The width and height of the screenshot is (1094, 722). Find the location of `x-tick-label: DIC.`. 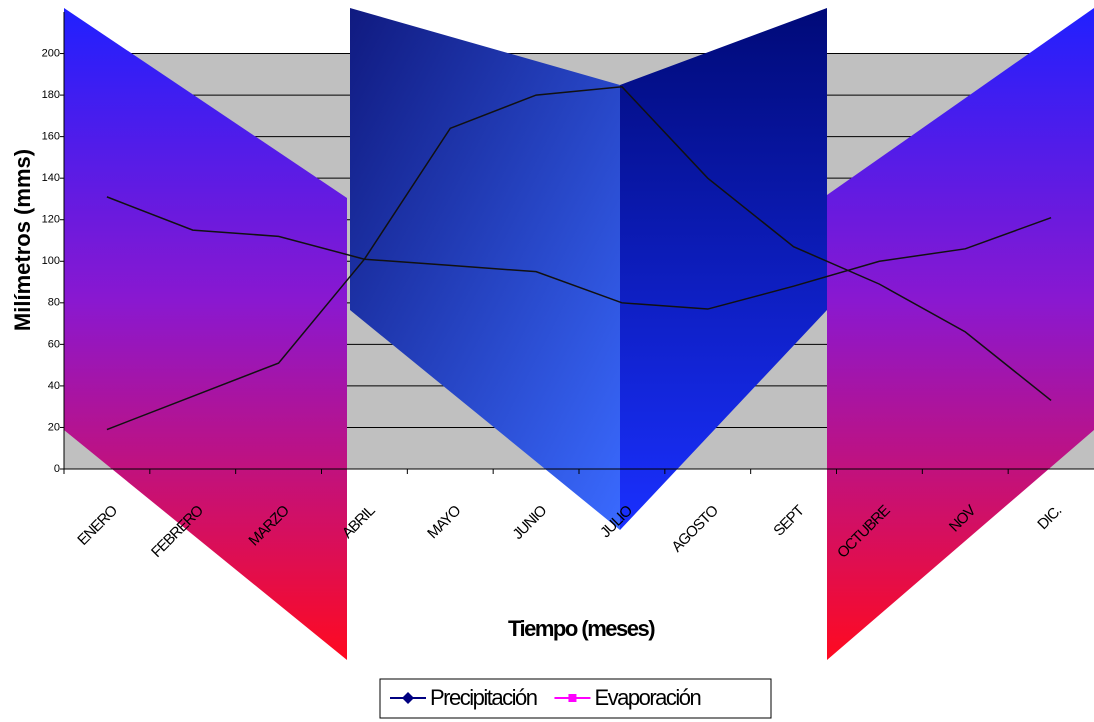

x-tick-label: DIC. is located at coordinates (1049, 518).